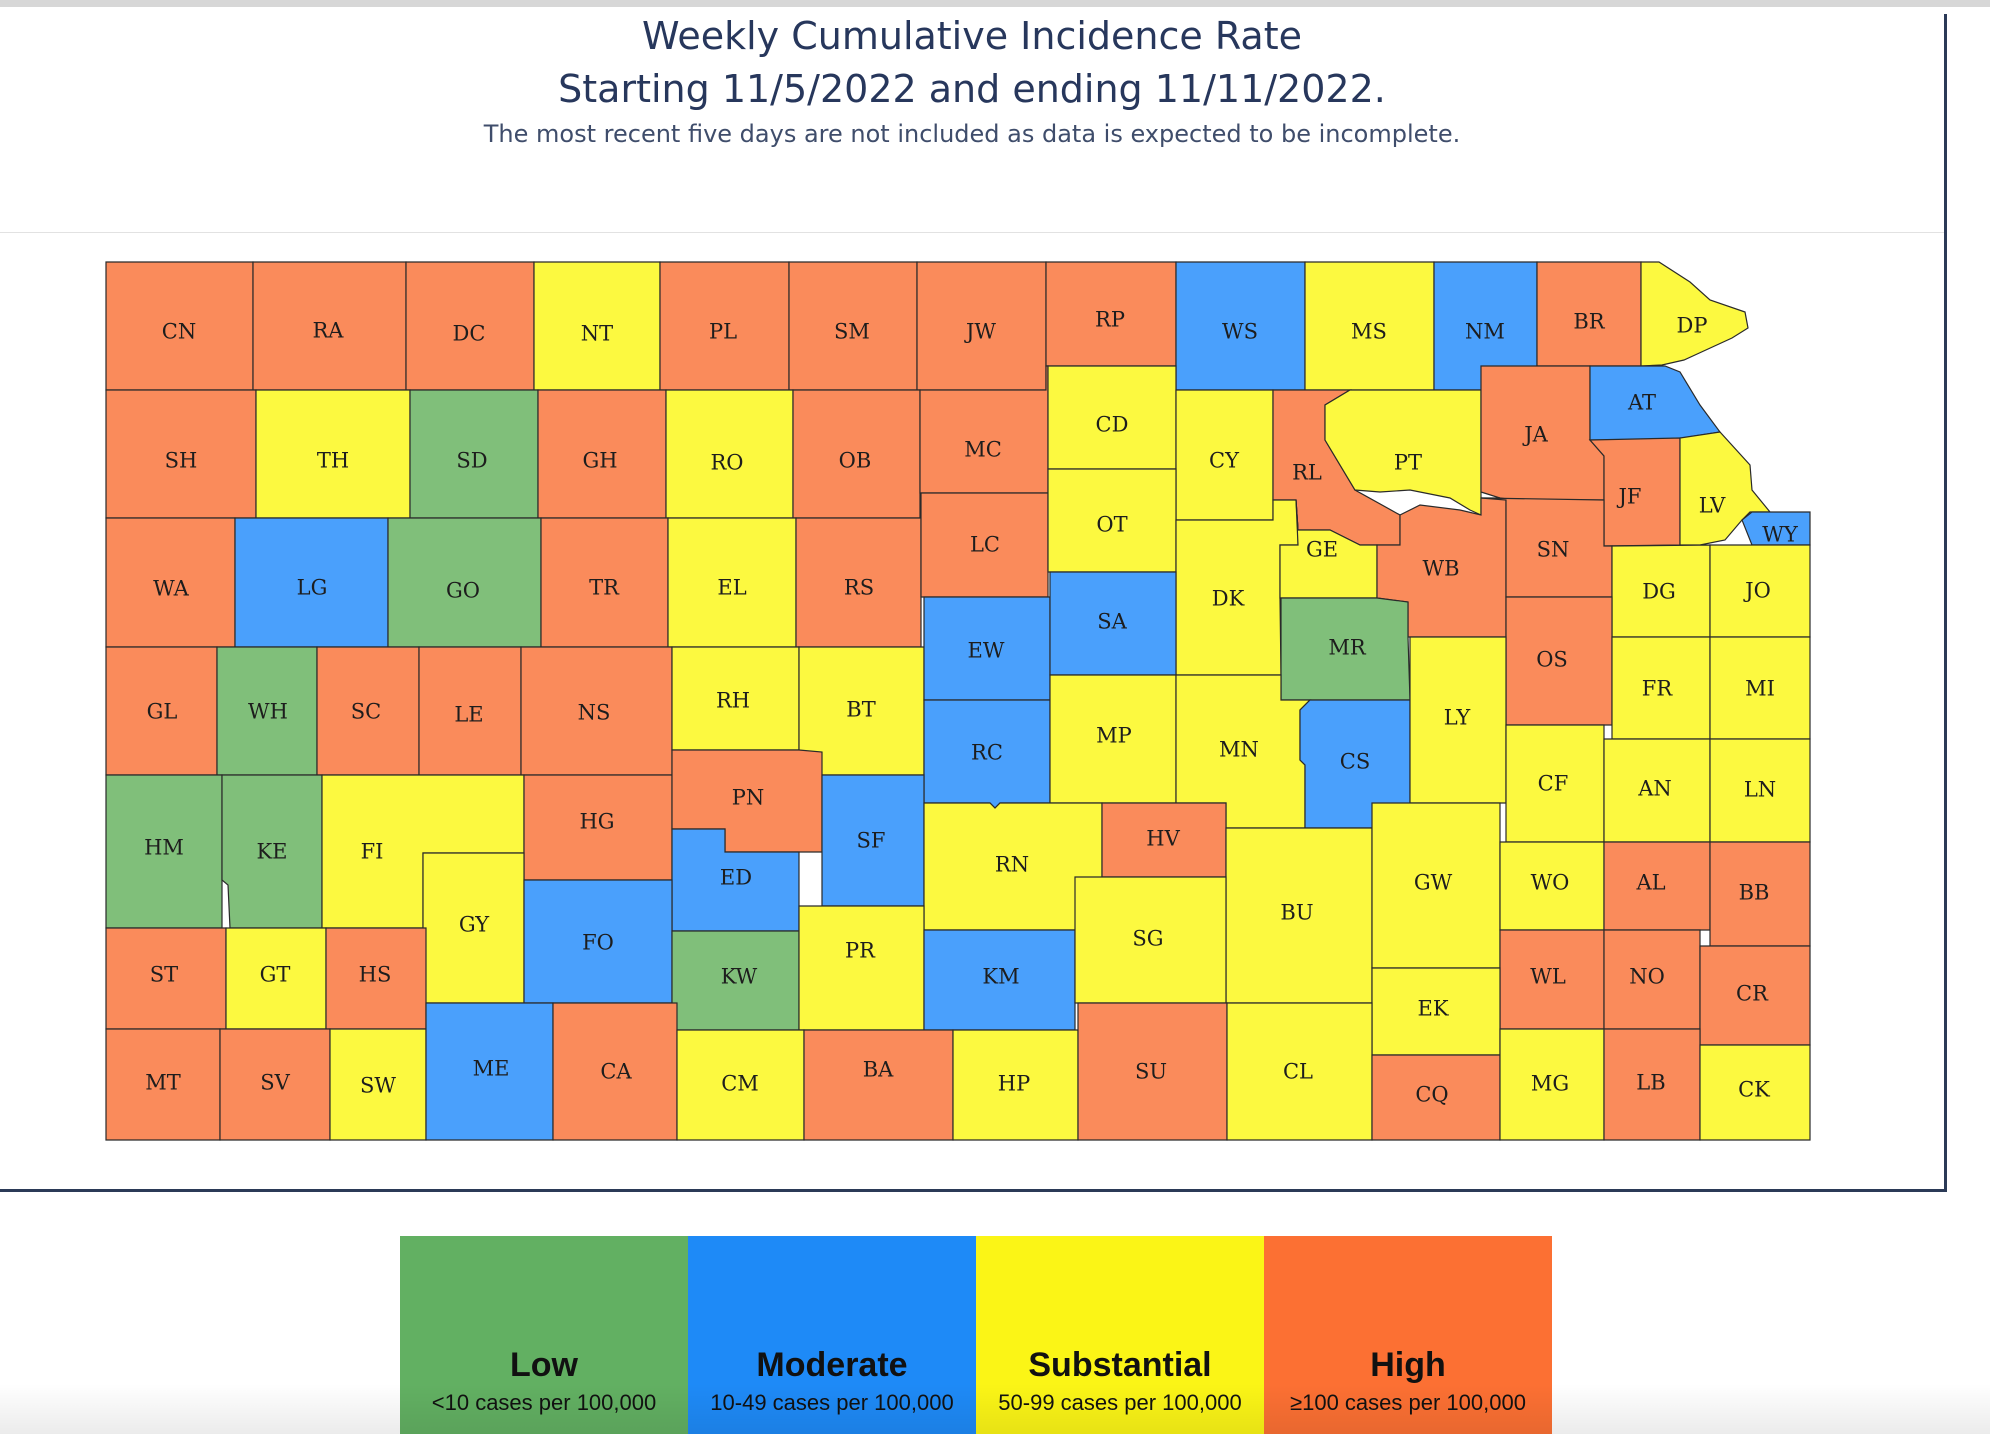 This screenshot has width=1990, height=1434. Describe the element at coordinates (378, 1086) in the screenshot. I see `county-label-sw: SW` at that location.